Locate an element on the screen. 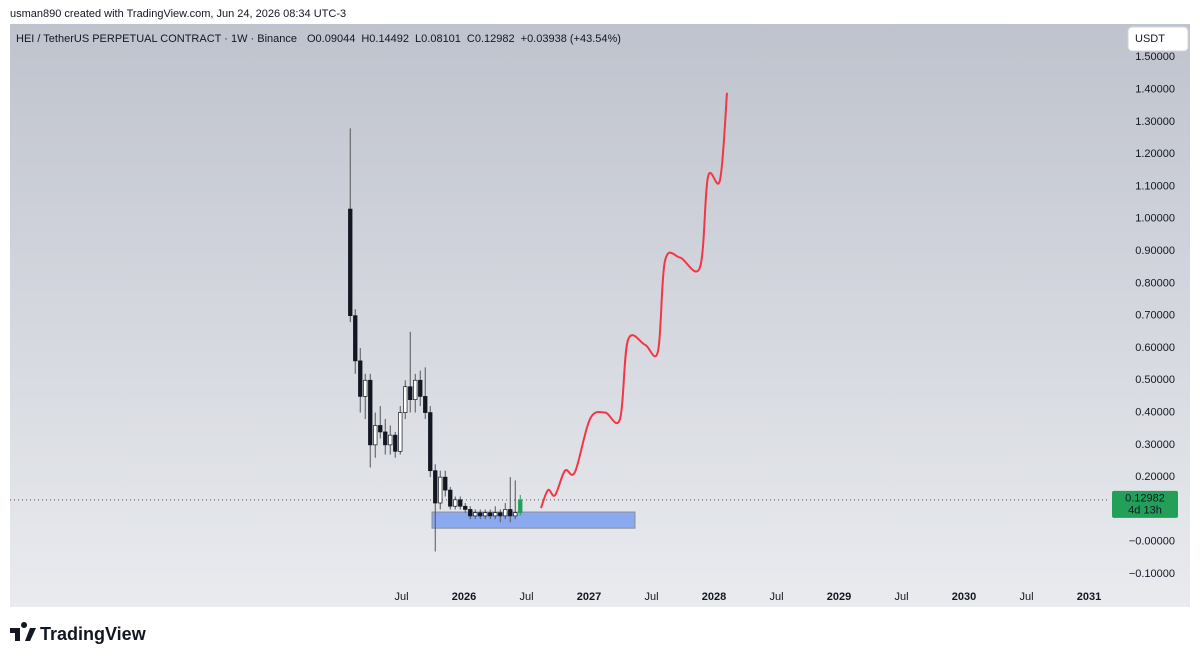 This screenshot has height=661, width=1200. logo-icon is located at coordinates (23, 631).